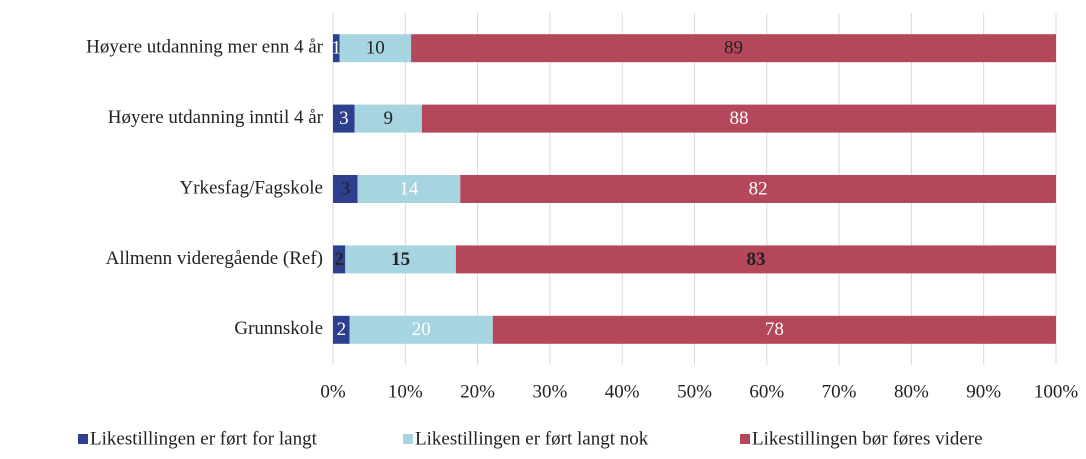 This screenshot has width=1086, height=459. I want to click on x-tick-label: 40%, so click(622, 391).